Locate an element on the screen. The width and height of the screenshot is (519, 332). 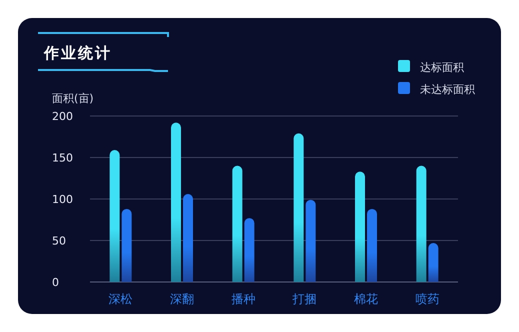
y-tick-label: 0 is located at coordinates (55, 282).